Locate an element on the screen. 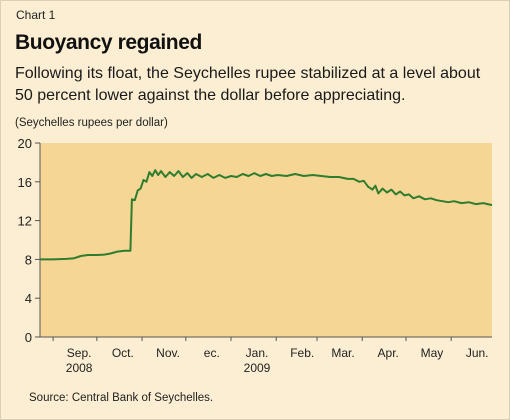 The height and width of the screenshot is (420, 510). x-tick-label: Sep. is located at coordinates (79, 353).